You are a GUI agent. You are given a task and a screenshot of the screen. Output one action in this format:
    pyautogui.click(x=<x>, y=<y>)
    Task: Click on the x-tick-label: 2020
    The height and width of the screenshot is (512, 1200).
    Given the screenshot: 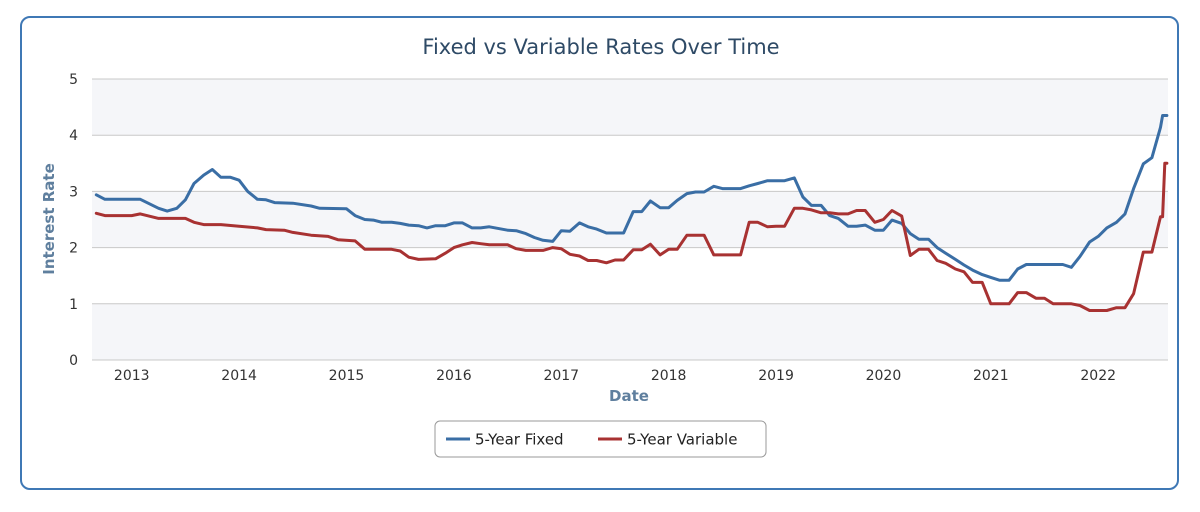 What is the action you would take?
    pyautogui.click(x=884, y=376)
    